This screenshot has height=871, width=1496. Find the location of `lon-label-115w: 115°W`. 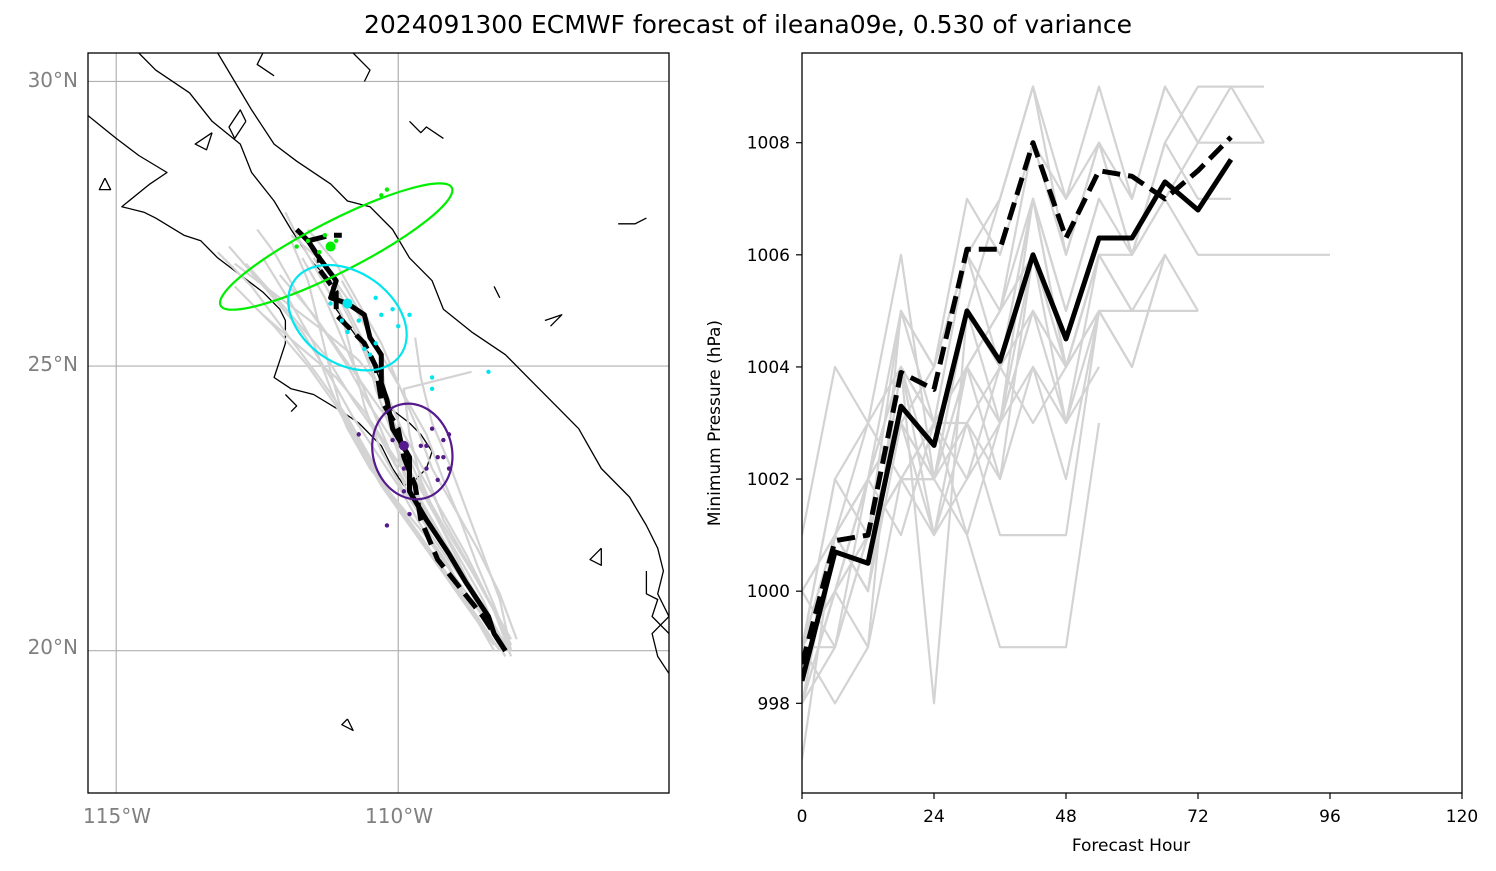

lon-label-115w: 115°W is located at coordinates (117, 816).